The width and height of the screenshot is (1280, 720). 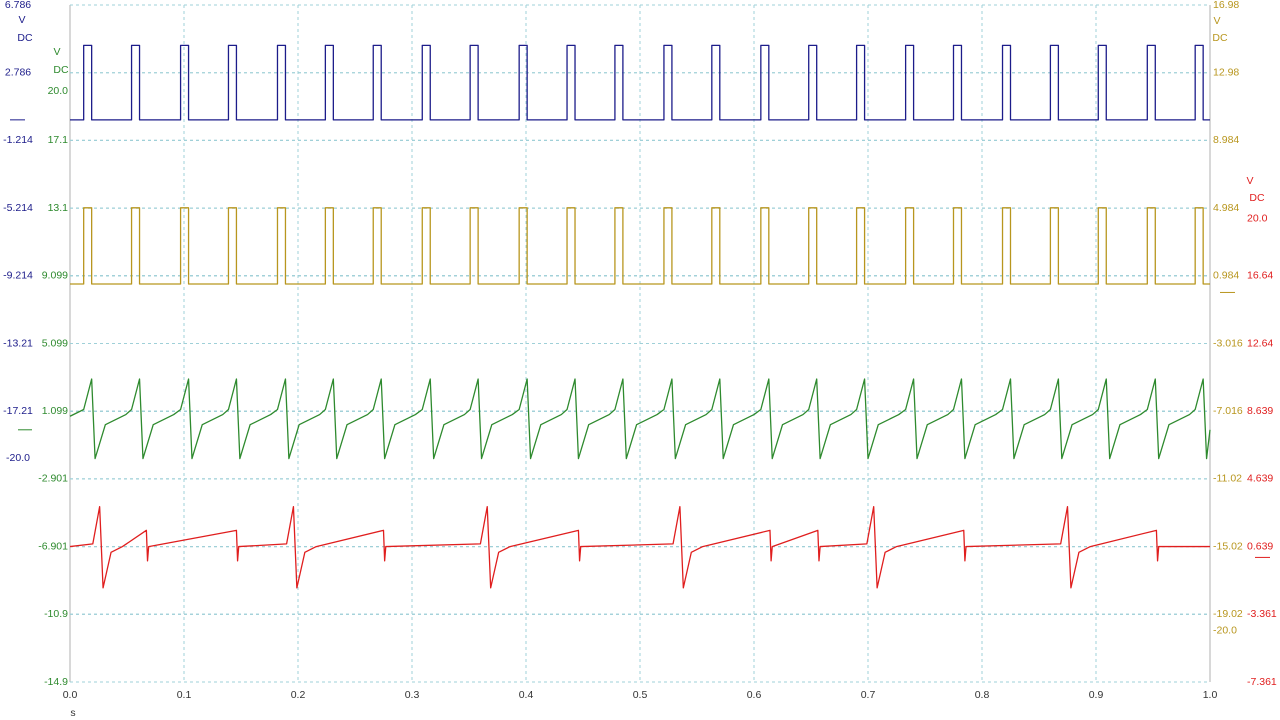 I want to click on x-tick-label: 0.6, so click(x=754, y=695).